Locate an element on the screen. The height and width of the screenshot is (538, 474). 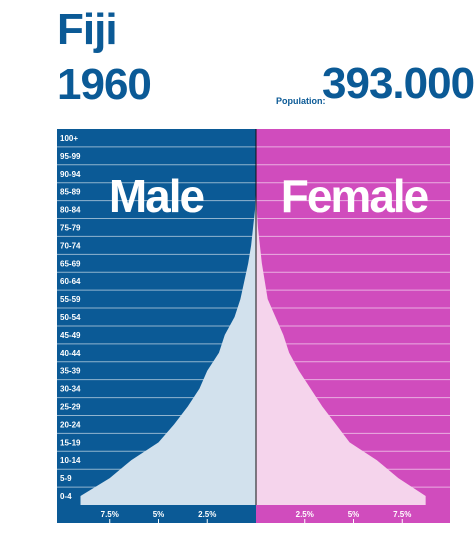
age-label: 60-64 is located at coordinates (70, 281).